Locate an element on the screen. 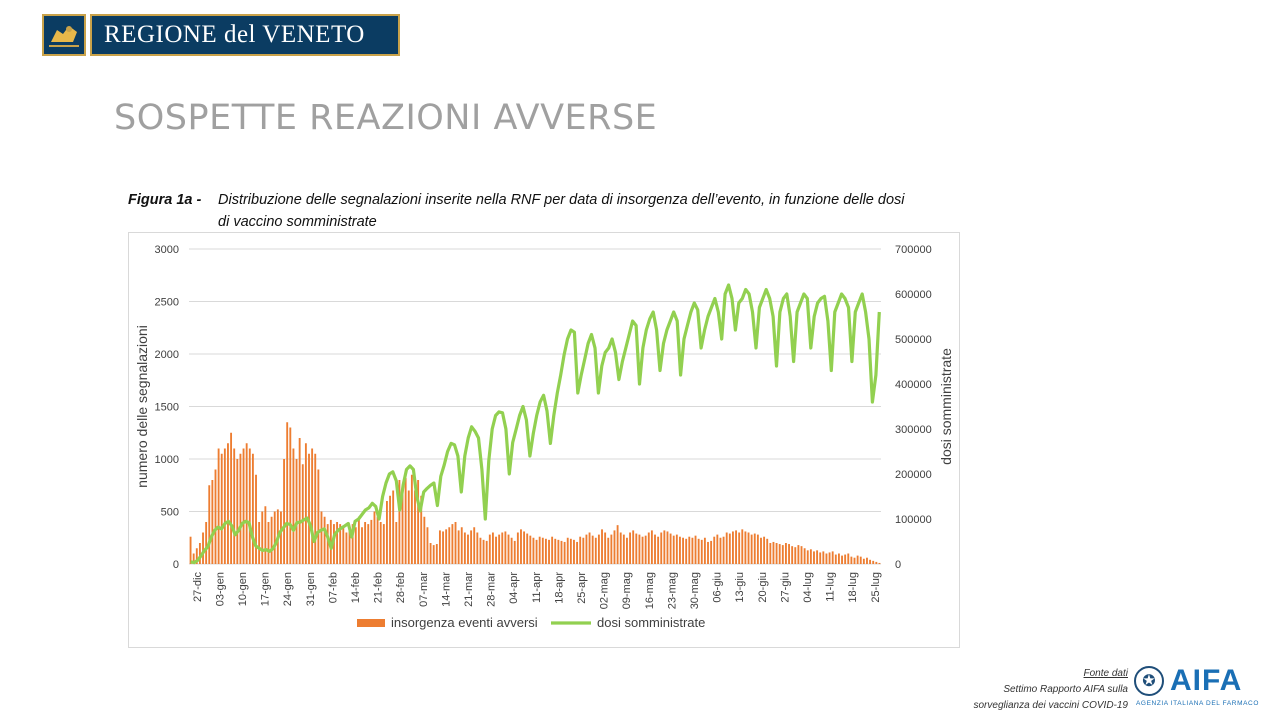 The height and width of the screenshot is (720, 1280). x-tick-label: 31-gen is located at coordinates (311, 589).